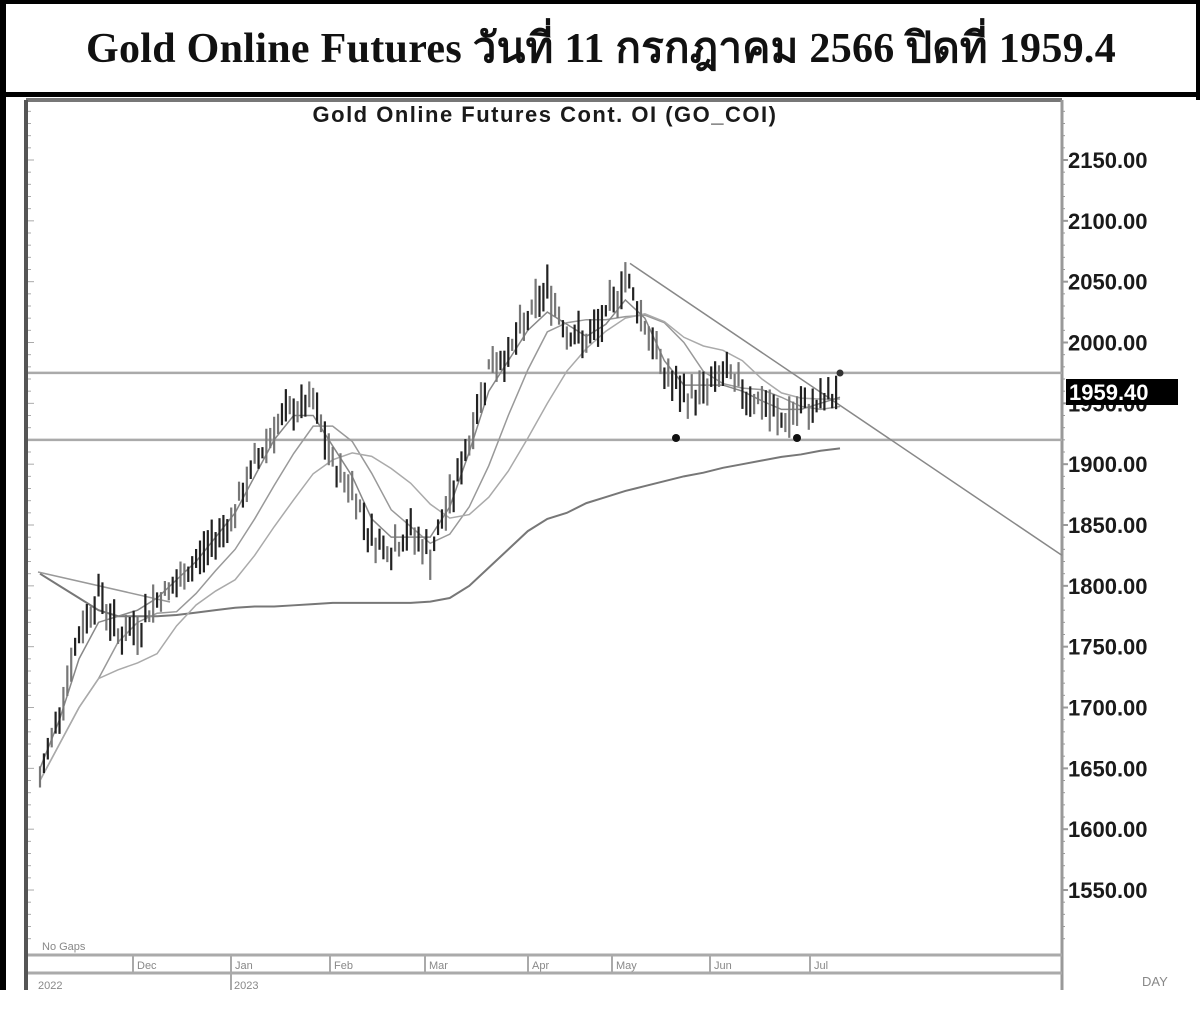 This screenshot has width=1200, height=1033. Describe the element at coordinates (246, 986) in the screenshot. I see `year-label: 2023` at that location.